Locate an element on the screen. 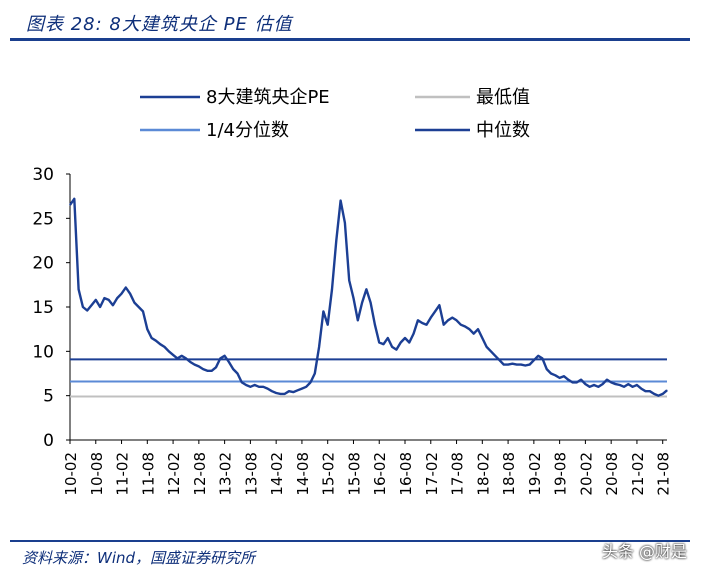 This screenshot has width=701, height=575. x-tick-label: 15-08 is located at coordinates (354, 474).